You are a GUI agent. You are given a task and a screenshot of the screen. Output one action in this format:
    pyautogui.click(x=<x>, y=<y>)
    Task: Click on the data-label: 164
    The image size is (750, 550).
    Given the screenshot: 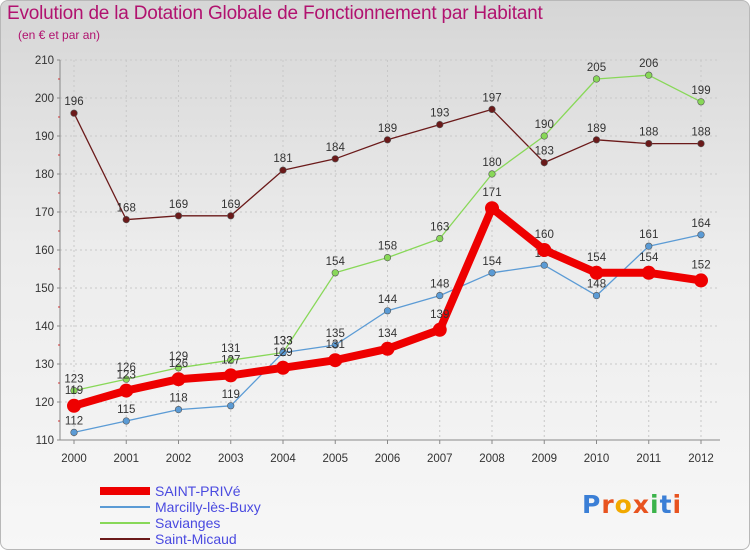 What is the action you would take?
    pyautogui.click(x=701, y=224)
    